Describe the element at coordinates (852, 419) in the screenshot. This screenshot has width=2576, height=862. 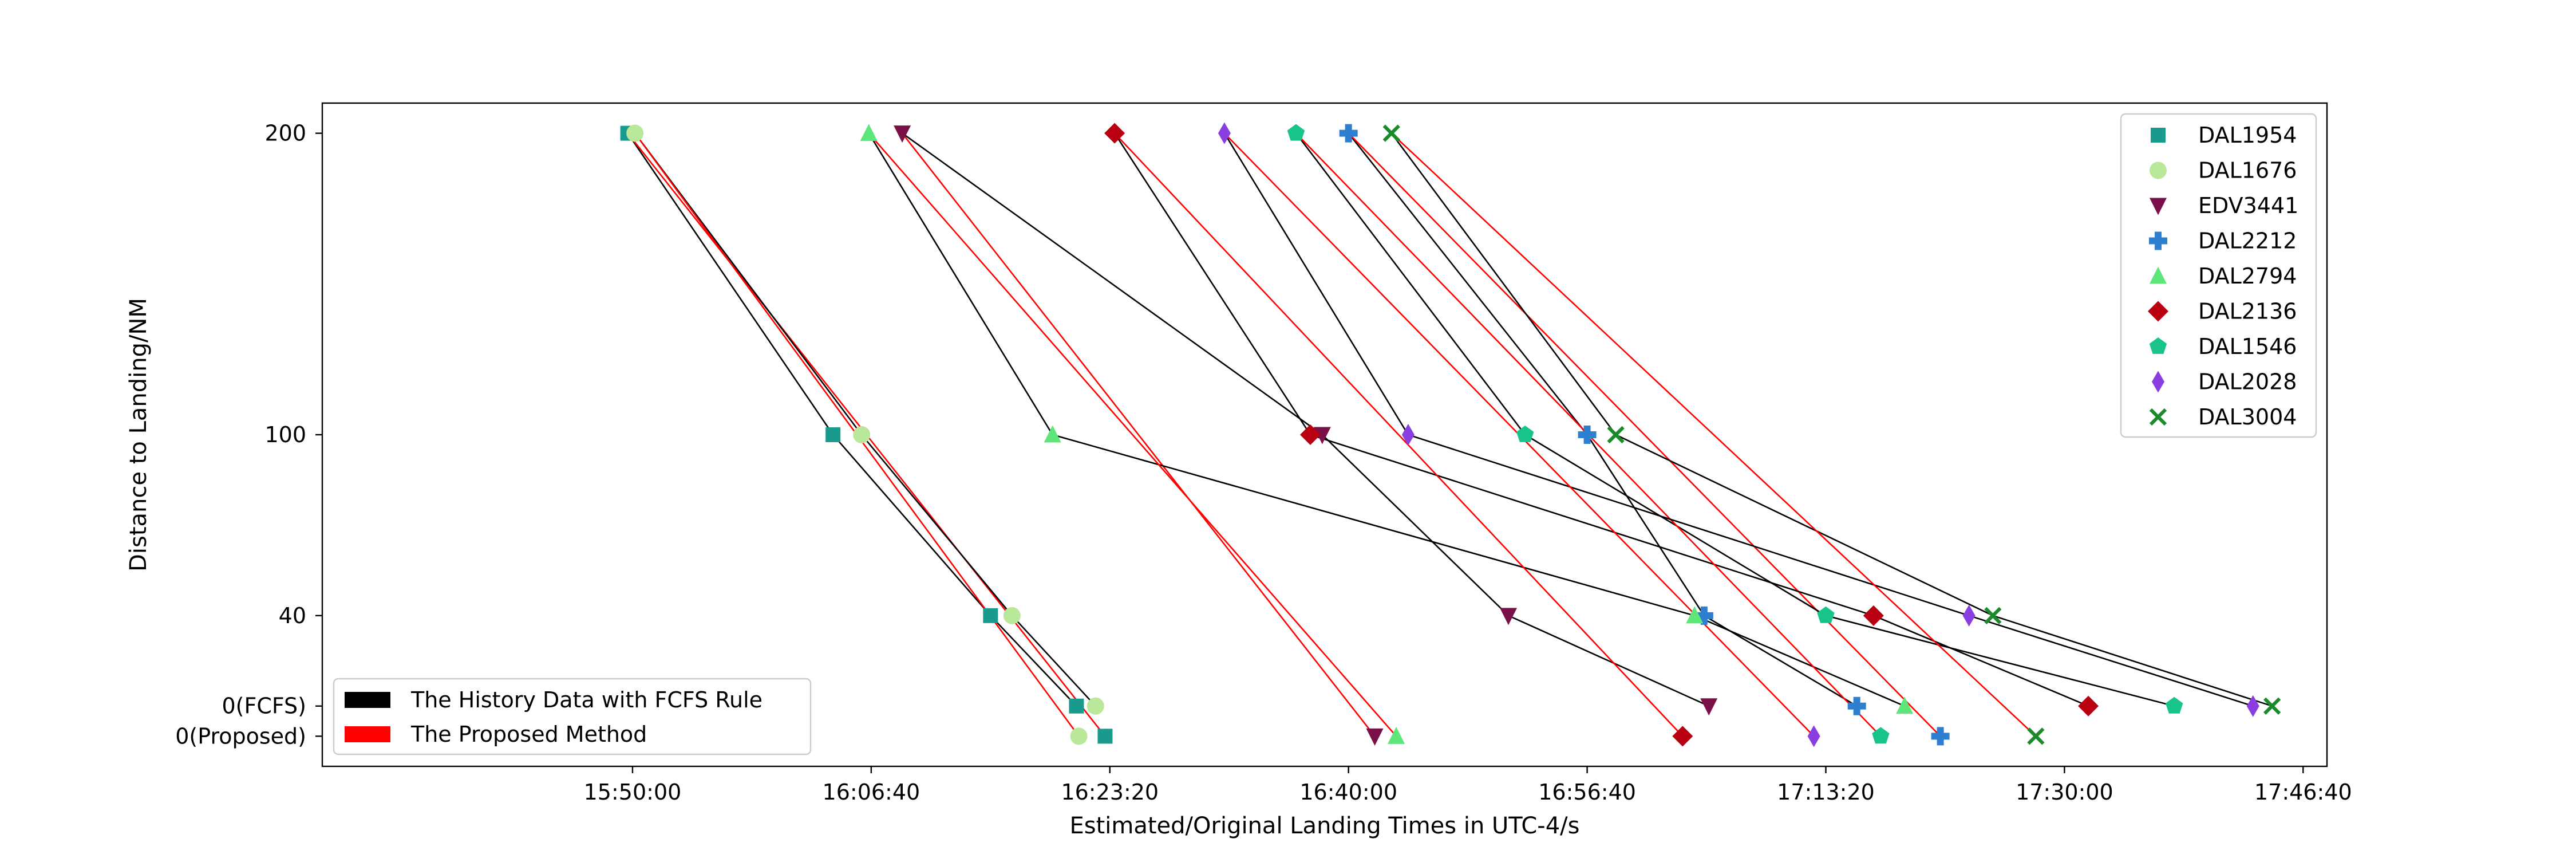
I see `fcfs-line-dal1954` at that location.